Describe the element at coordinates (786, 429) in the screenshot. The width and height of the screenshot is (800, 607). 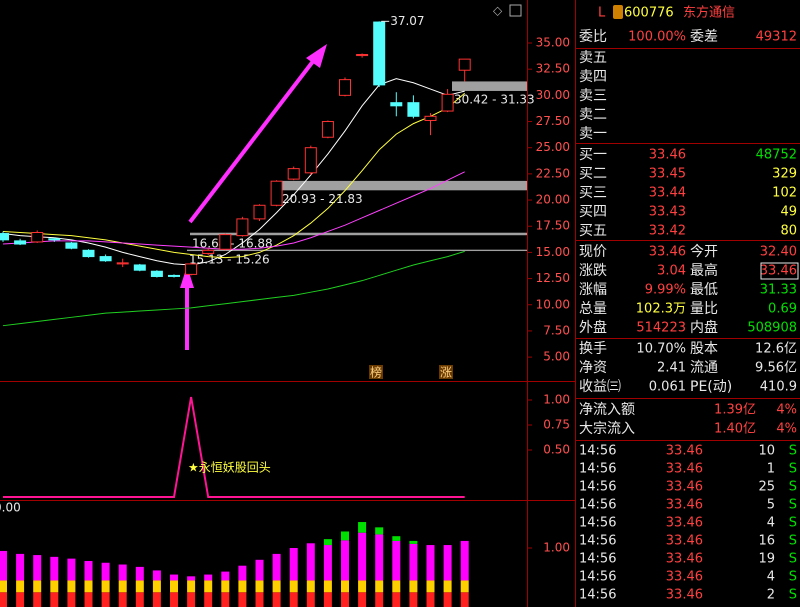
I see `panel-text: 4%` at that location.